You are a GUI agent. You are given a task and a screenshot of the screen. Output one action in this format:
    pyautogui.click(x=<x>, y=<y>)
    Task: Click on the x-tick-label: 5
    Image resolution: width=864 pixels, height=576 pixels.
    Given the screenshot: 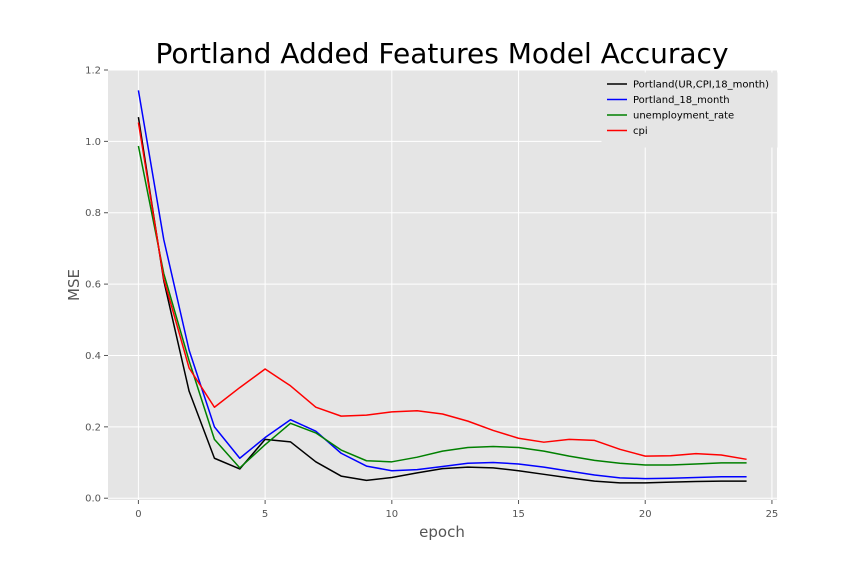 What is the action you would take?
    pyautogui.click(x=265, y=514)
    